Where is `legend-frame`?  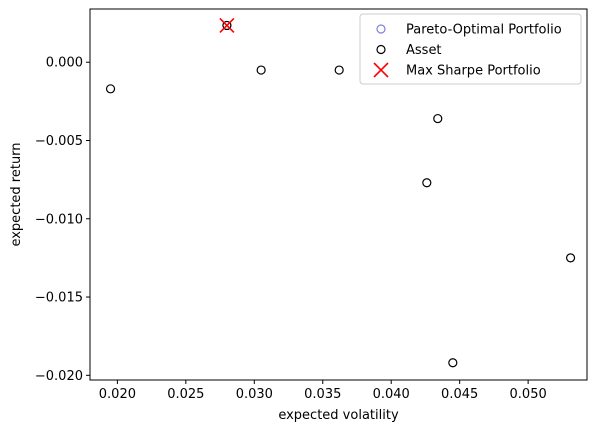
legend-frame is located at coordinates (470, 49).